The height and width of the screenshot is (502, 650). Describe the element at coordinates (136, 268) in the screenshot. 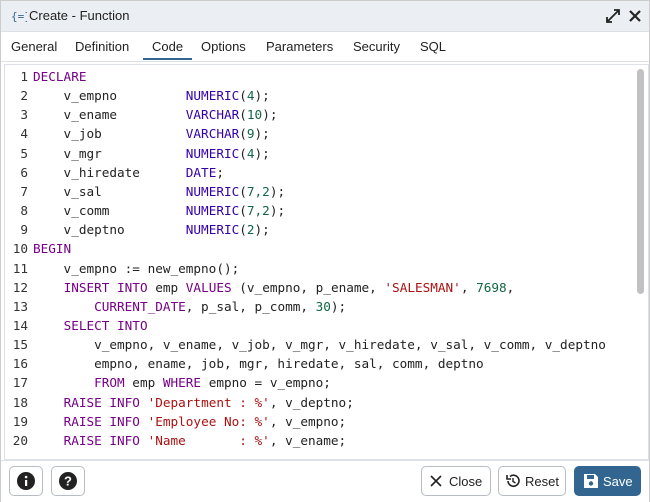

I see `code-line: v_empno := new_empno();` at that location.